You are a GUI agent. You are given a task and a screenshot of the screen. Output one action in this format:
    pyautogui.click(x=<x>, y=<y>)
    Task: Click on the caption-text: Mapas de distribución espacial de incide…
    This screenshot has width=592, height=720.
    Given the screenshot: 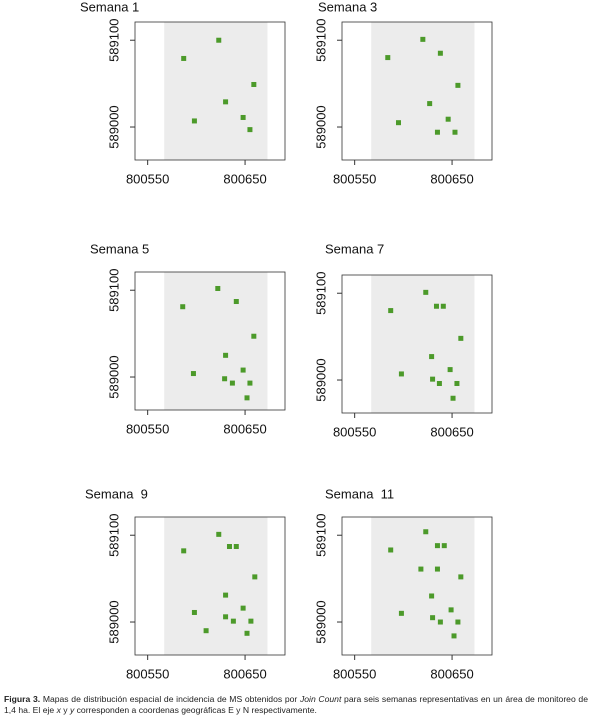 What is the action you would take?
    pyautogui.click(x=171, y=699)
    